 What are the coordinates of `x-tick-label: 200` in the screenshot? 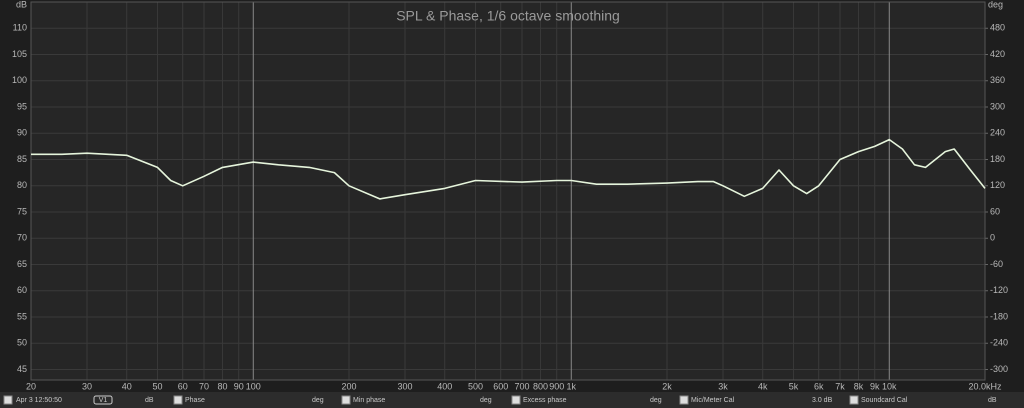 It's located at (348, 386).